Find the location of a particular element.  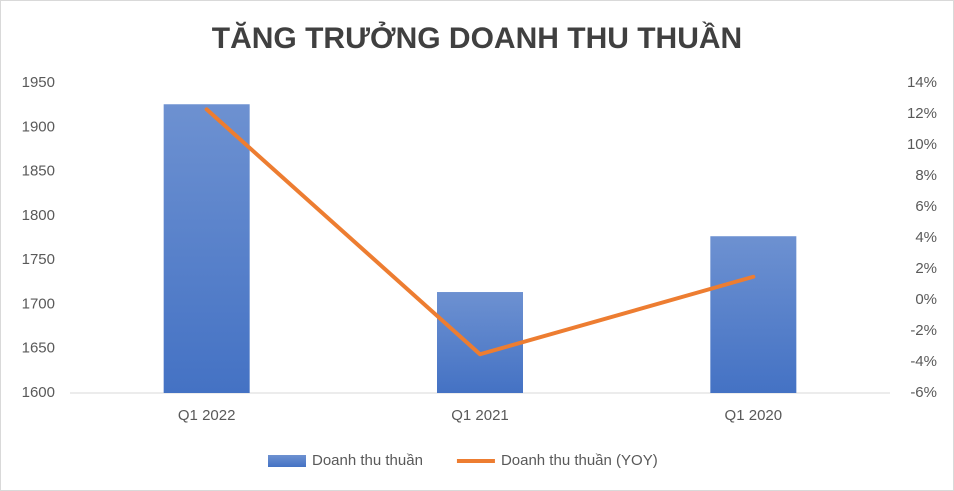

y2-tick-label: 4% is located at coordinates (926, 237).